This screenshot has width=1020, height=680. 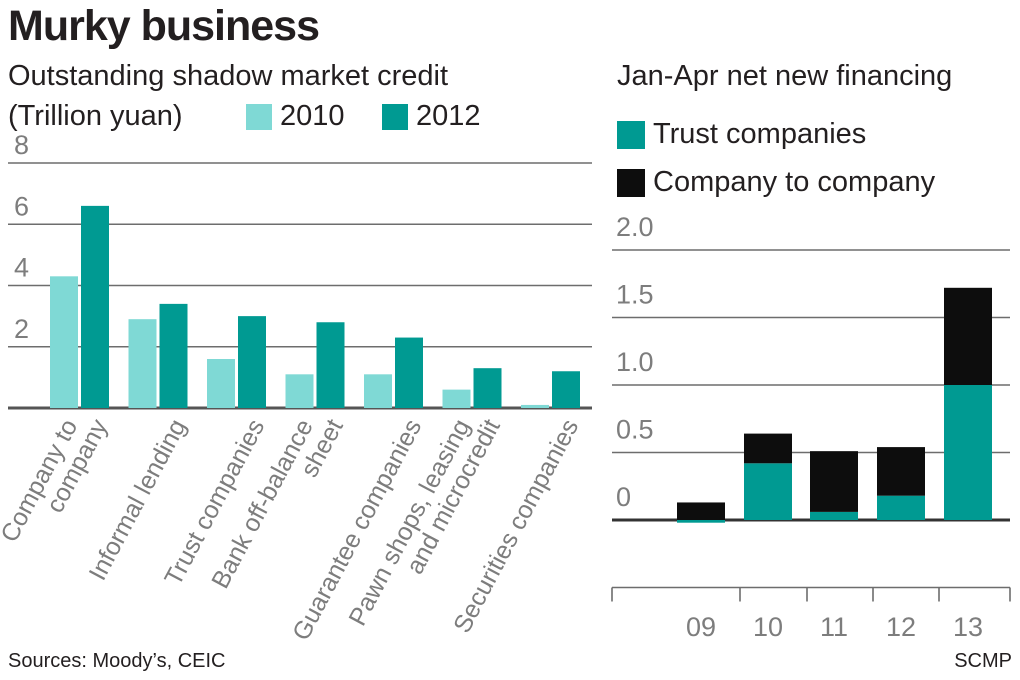 What do you see at coordinates (635, 295) in the screenshot?
I see `right-y-tick: 1.5` at bounding box center [635, 295].